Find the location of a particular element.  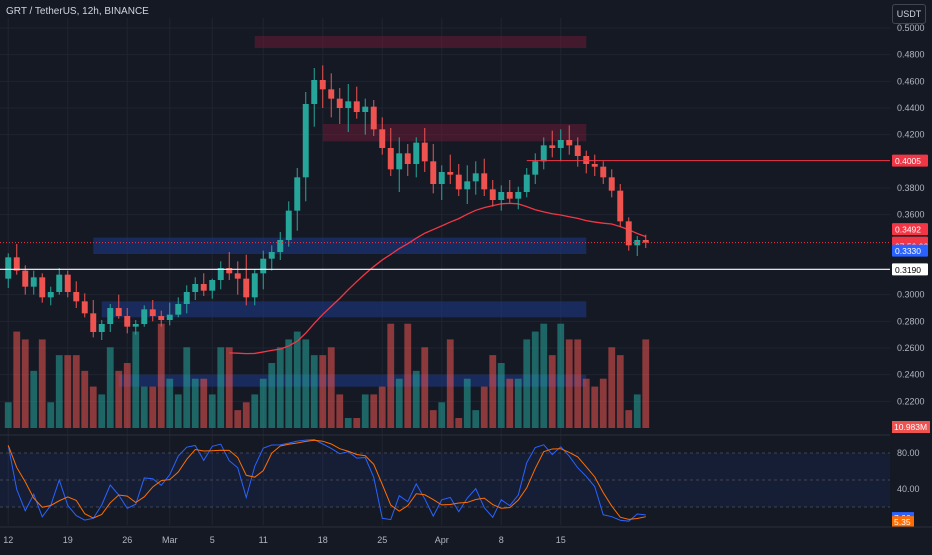

price-label: 0.4005 is located at coordinates (908, 161).